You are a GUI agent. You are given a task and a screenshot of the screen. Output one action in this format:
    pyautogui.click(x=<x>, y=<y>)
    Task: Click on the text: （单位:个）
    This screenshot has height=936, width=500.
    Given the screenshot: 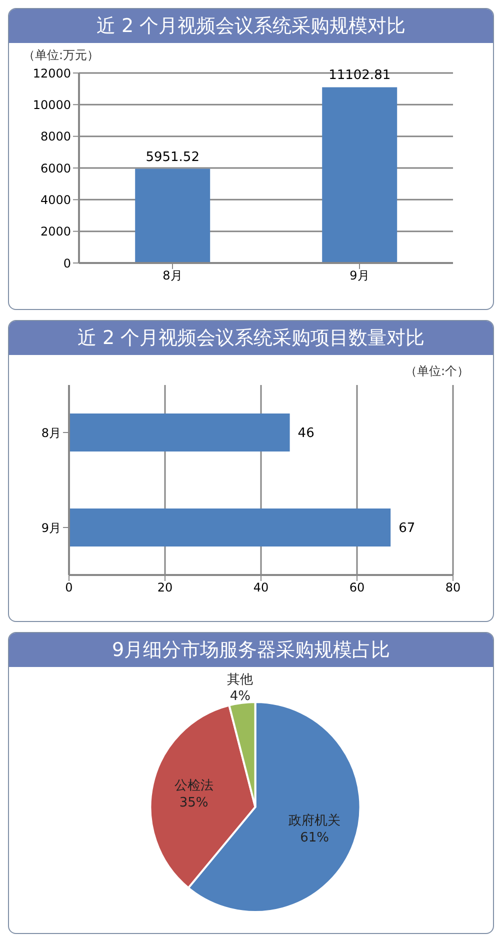 What is the action you would take?
    pyautogui.click(x=436, y=371)
    